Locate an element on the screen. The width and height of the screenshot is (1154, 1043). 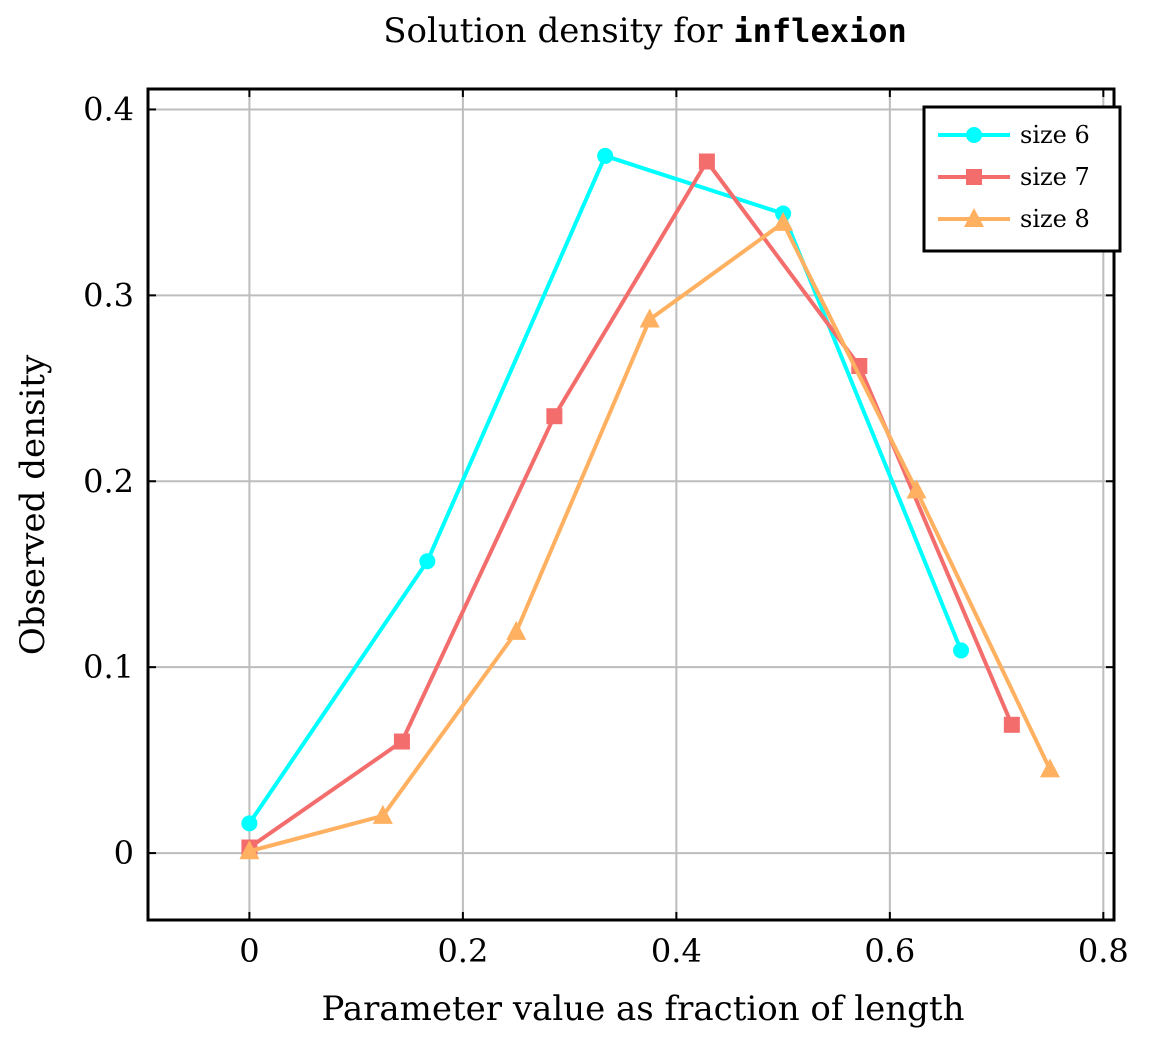
x-tick-label: 0.6 is located at coordinates (889, 951).